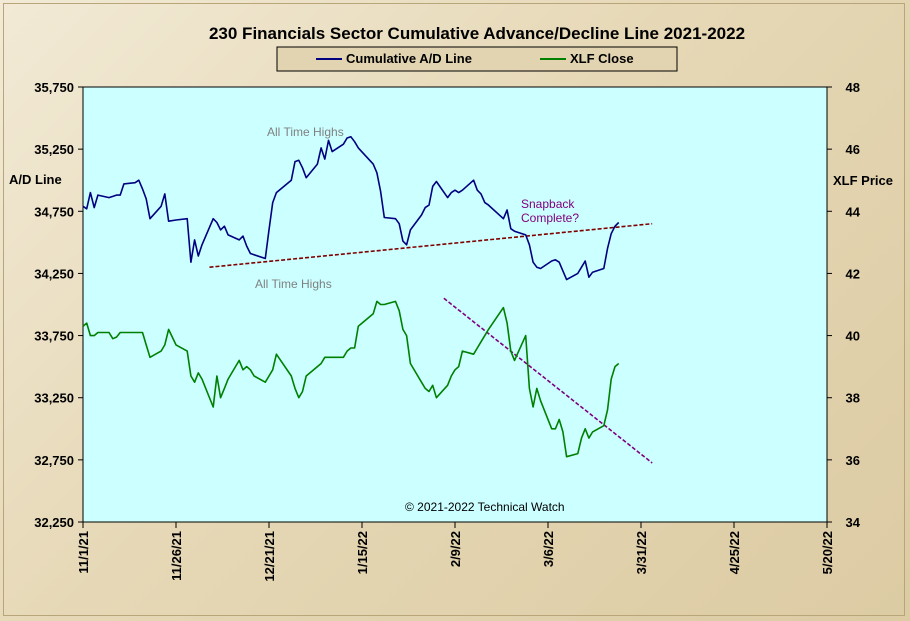 The image size is (910, 621). What do you see at coordinates (550, 218) in the screenshot?
I see `annotation-complete: Complete?` at bounding box center [550, 218].